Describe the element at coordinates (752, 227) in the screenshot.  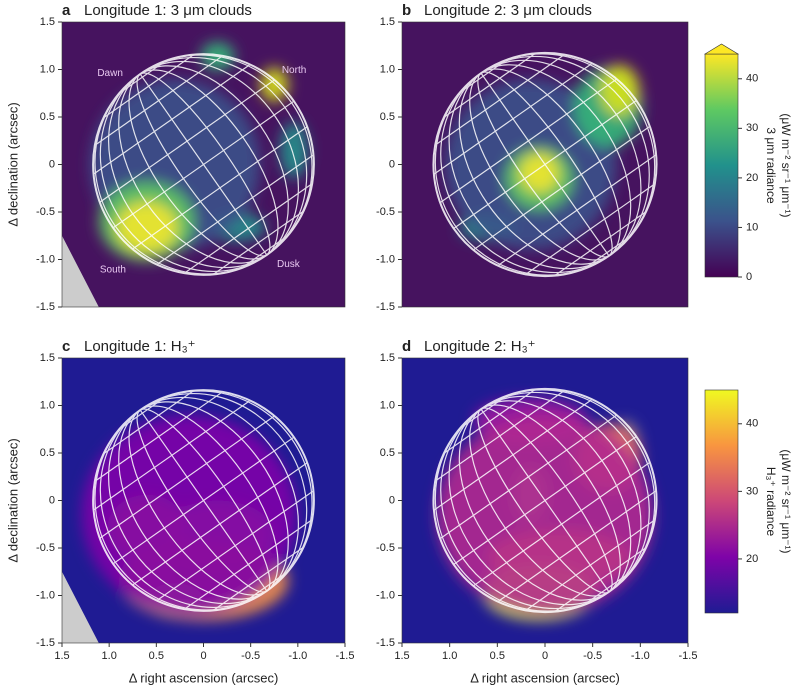
I see `colorbar-tick-label: 10` at that location.